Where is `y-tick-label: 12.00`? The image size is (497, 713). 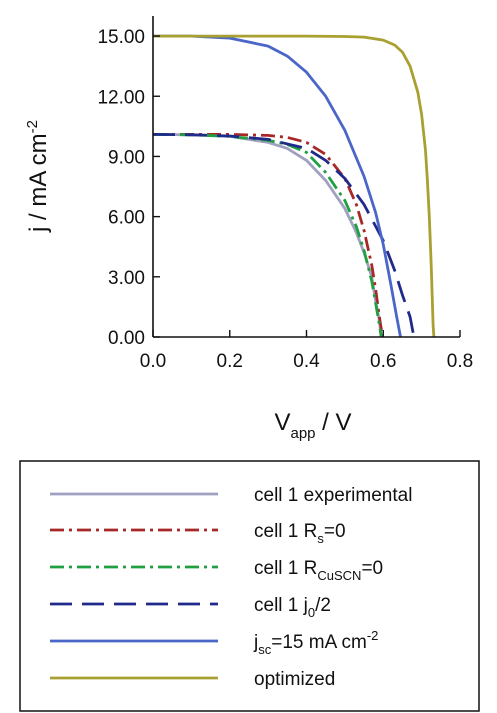
y-tick-label: 12.00 is located at coordinates (121, 97).